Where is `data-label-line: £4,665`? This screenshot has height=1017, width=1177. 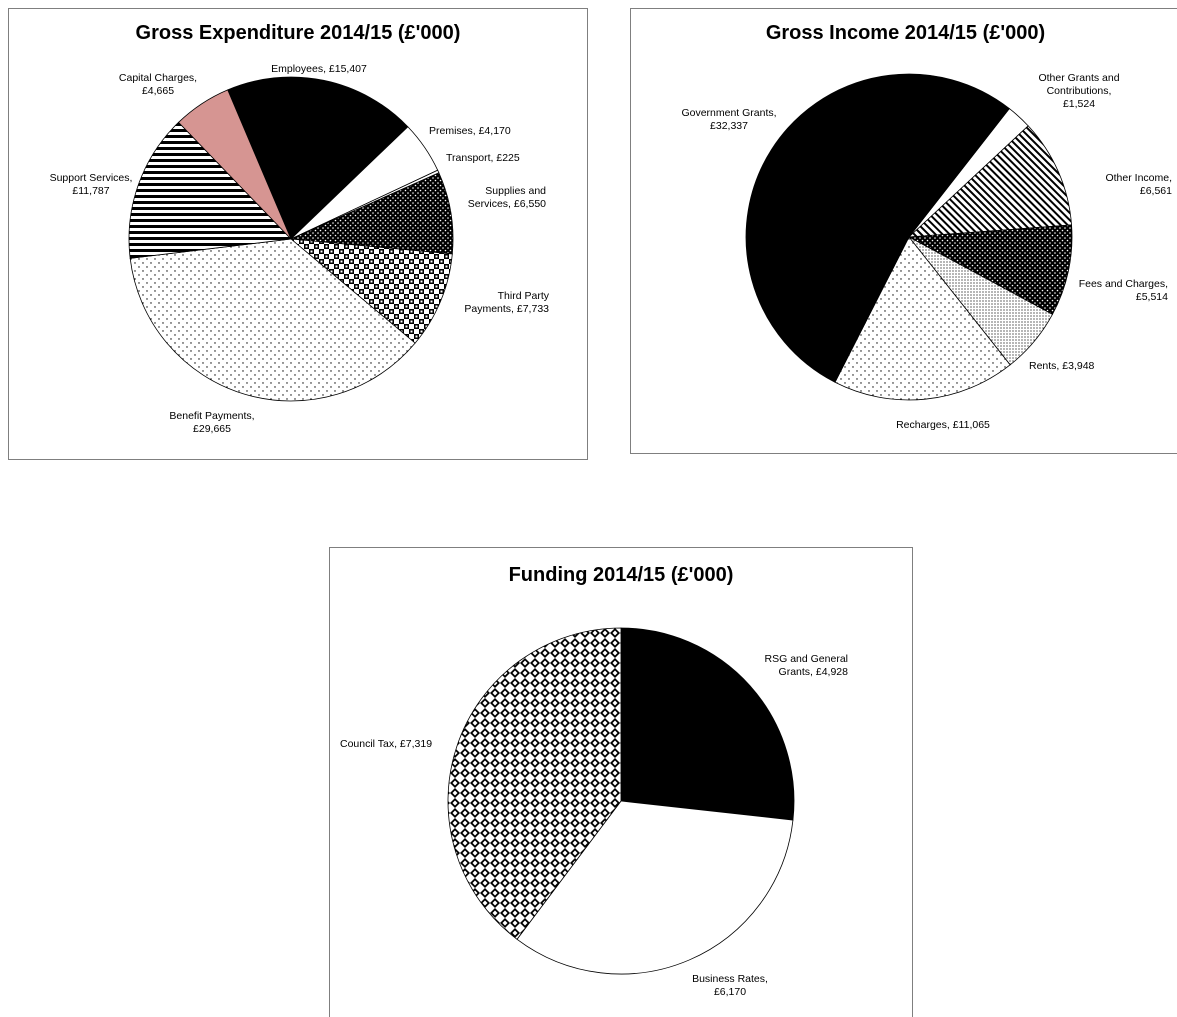
data-label-line: £4,665 is located at coordinates (158, 91).